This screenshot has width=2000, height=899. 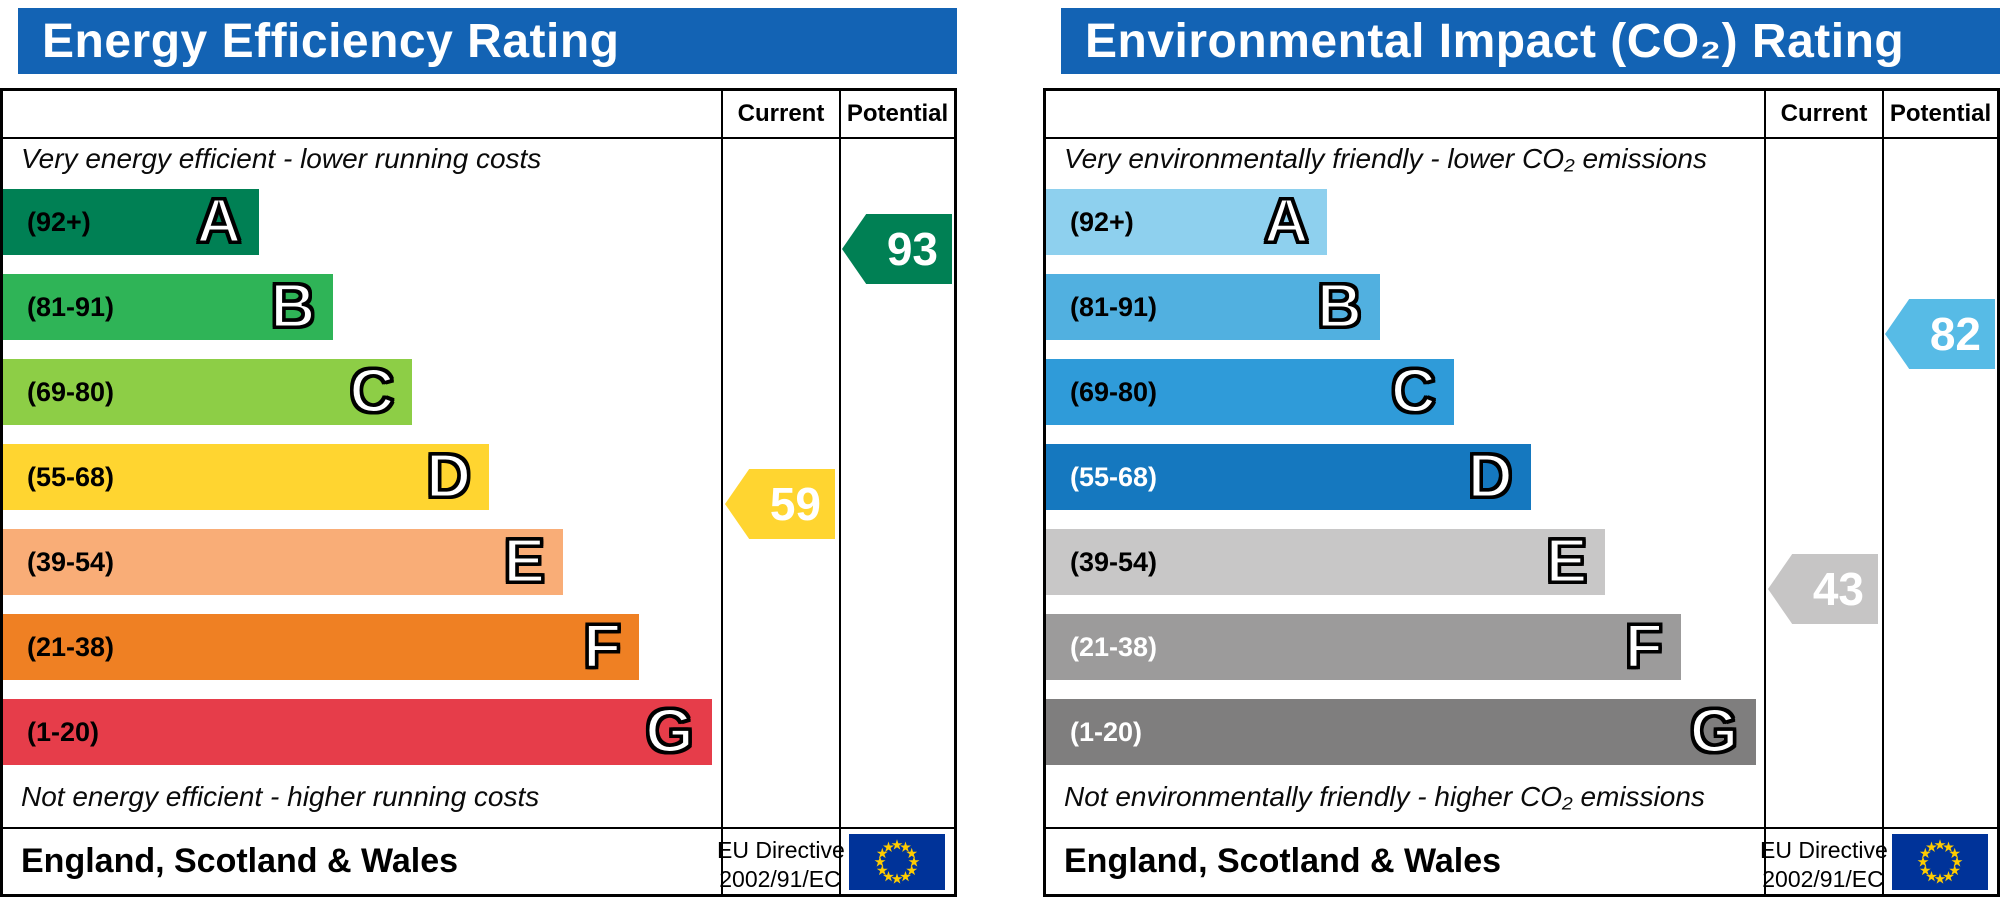 What do you see at coordinates (331, 41) in the screenshot?
I see `panel-title: Energy Efficiency Rating` at bounding box center [331, 41].